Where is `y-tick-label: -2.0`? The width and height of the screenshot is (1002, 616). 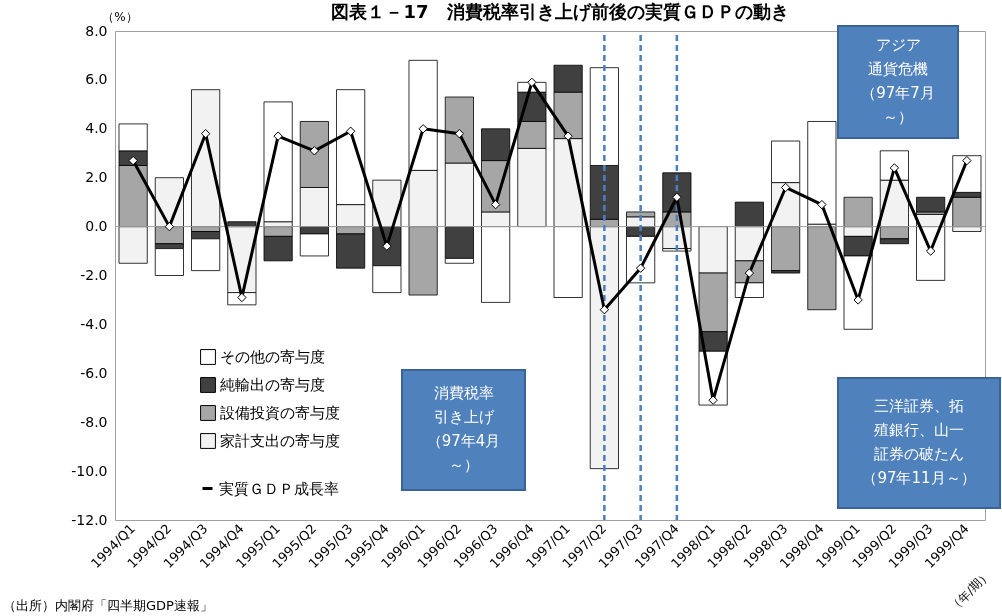 y-tick-label: -2.0 is located at coordinates (94, 275).